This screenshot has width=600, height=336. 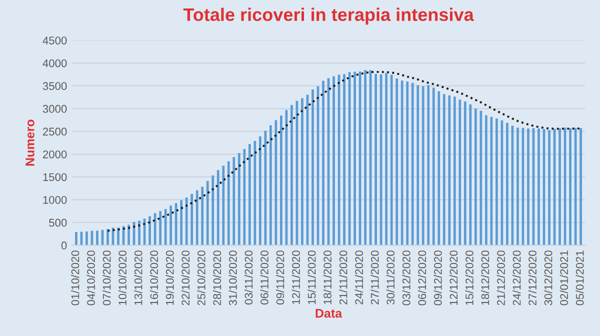 I want to click on y-tick-label: 4500, so click(x=54, y=40).